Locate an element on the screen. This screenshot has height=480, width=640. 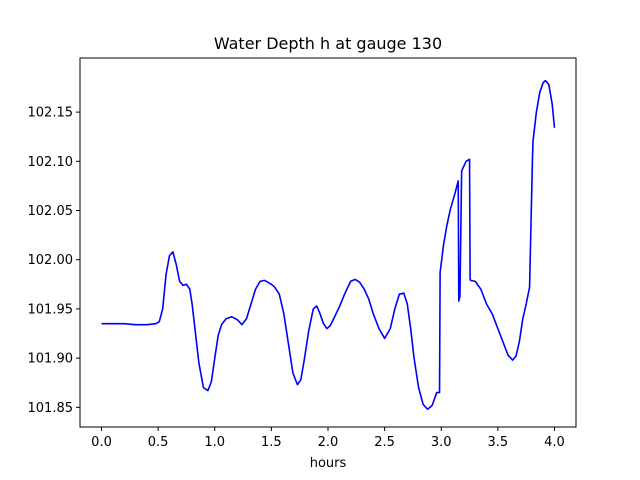
chart-title: Water Depth h at gauge 130 is located at coordinates (328, 43).